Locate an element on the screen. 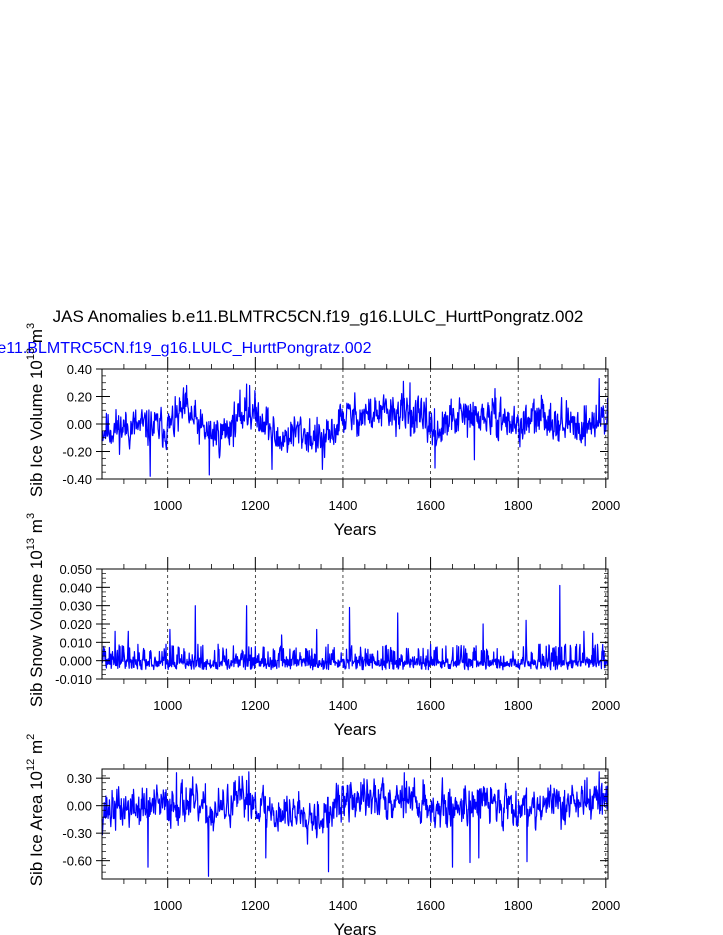  y-tick-label: 0.20 is located at coordinates (79, 397).